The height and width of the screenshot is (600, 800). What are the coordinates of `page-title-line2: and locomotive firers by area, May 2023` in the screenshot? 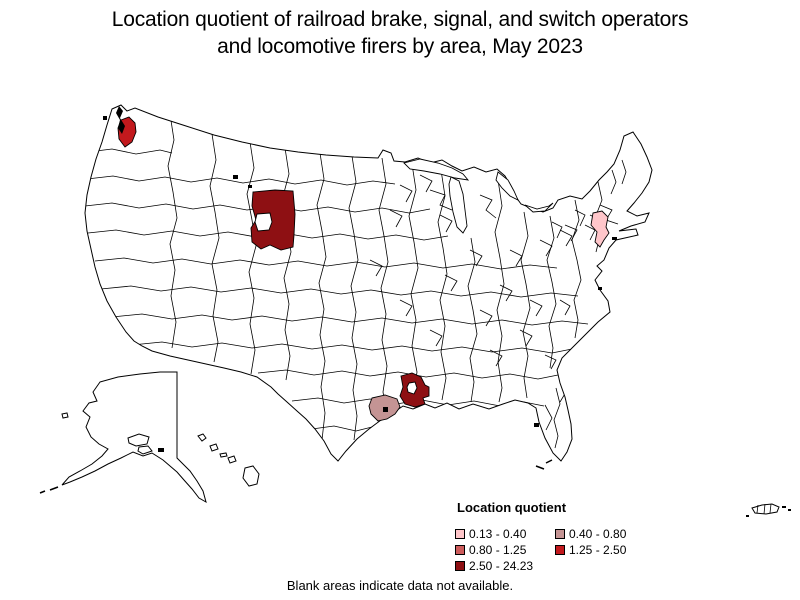 It's located at (400, 46).